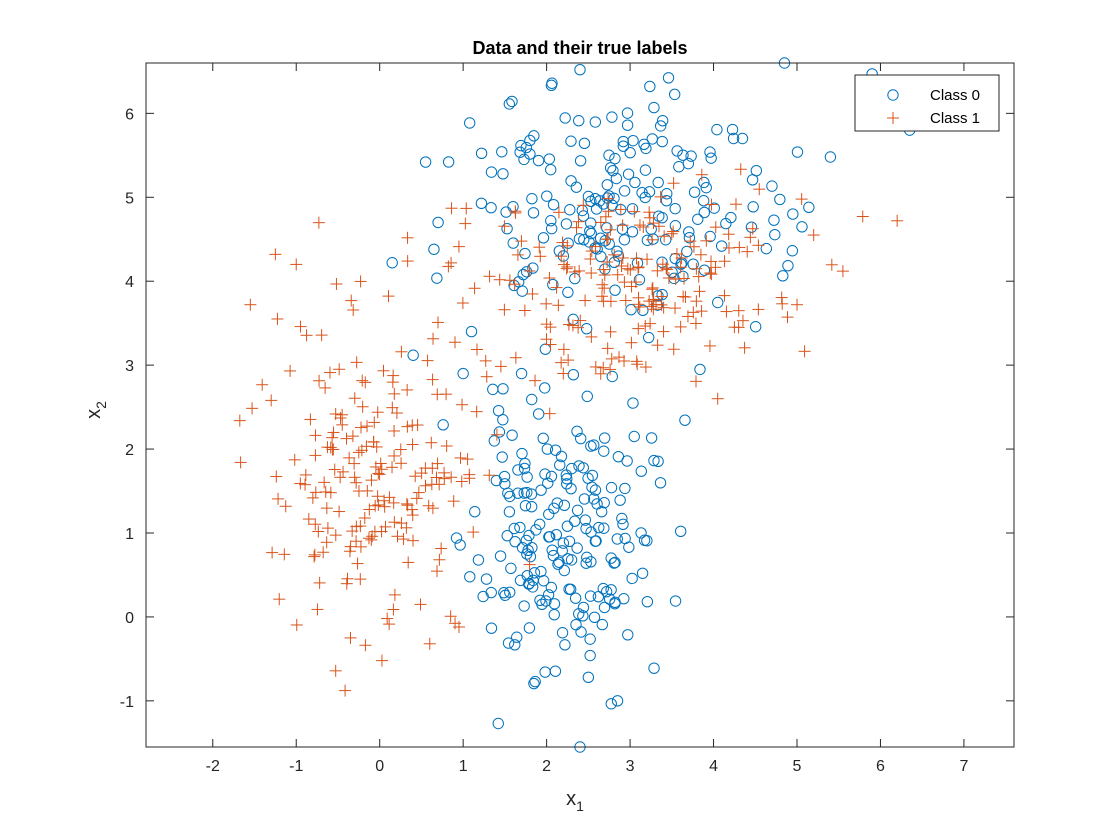  Describe the element at coordinates (630, 766) in the screenshot. I see `x-tick-label: 3` at that location.